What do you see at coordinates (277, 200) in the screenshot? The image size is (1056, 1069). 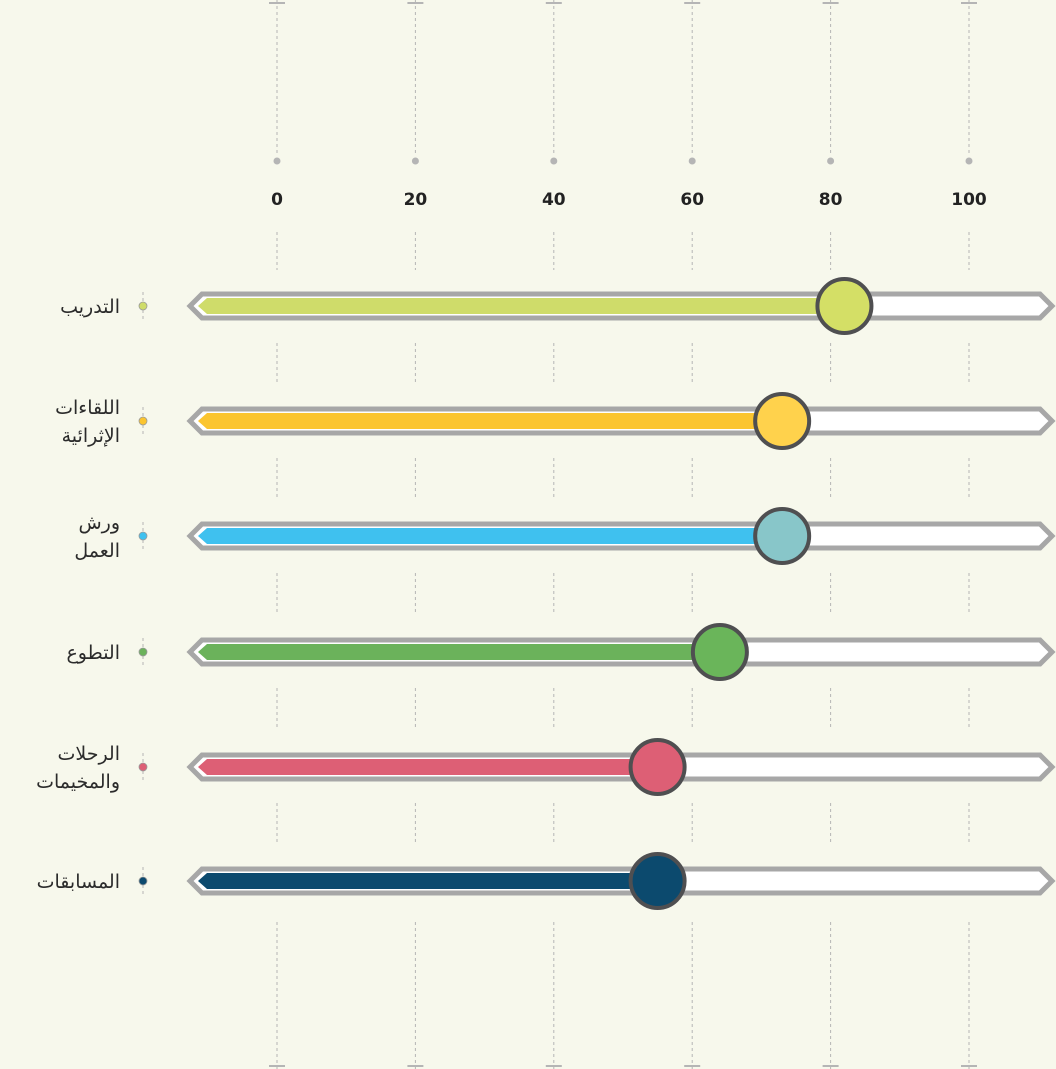 I see `x-tick-label-0: 0` at bounding box center [277, 200].